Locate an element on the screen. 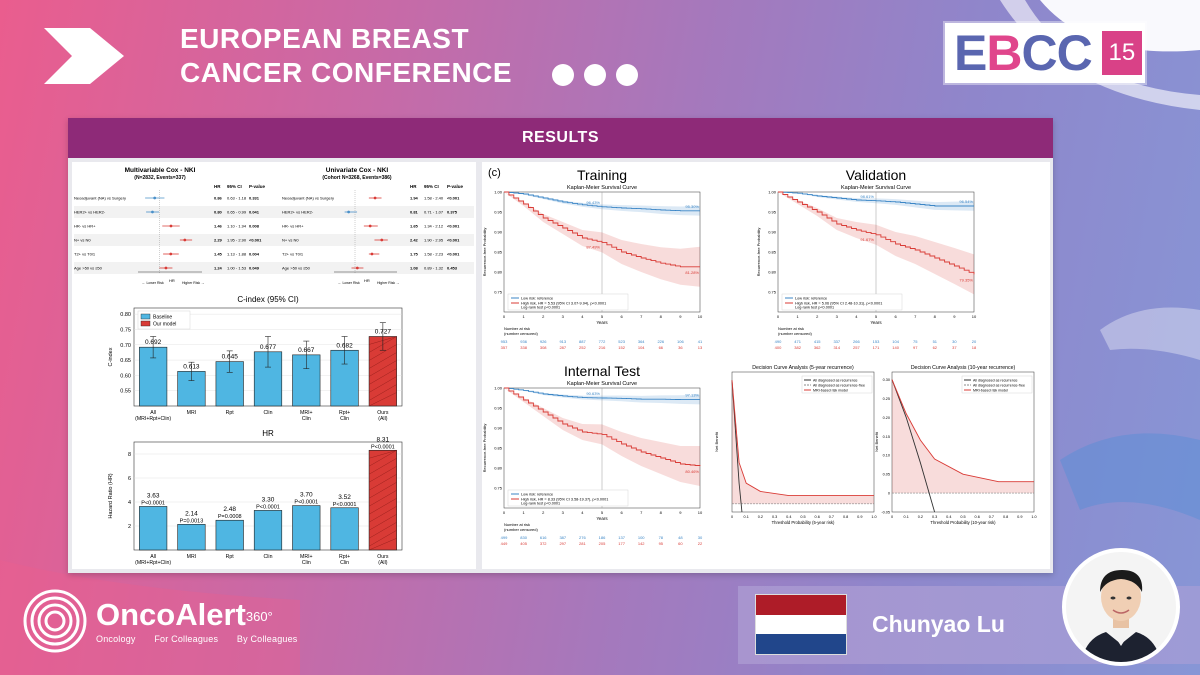  dca-xtick: 0.3 is located at coordinates (934, 517).